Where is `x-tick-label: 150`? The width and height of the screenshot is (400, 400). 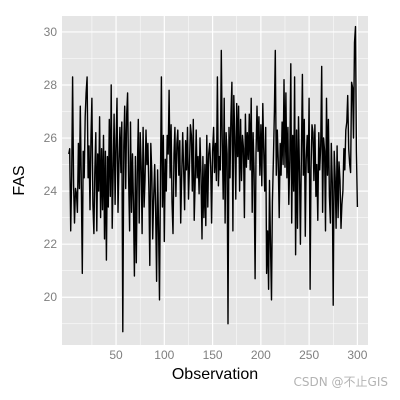 x-tick-label: 150 is located at coordinates (213, 355).